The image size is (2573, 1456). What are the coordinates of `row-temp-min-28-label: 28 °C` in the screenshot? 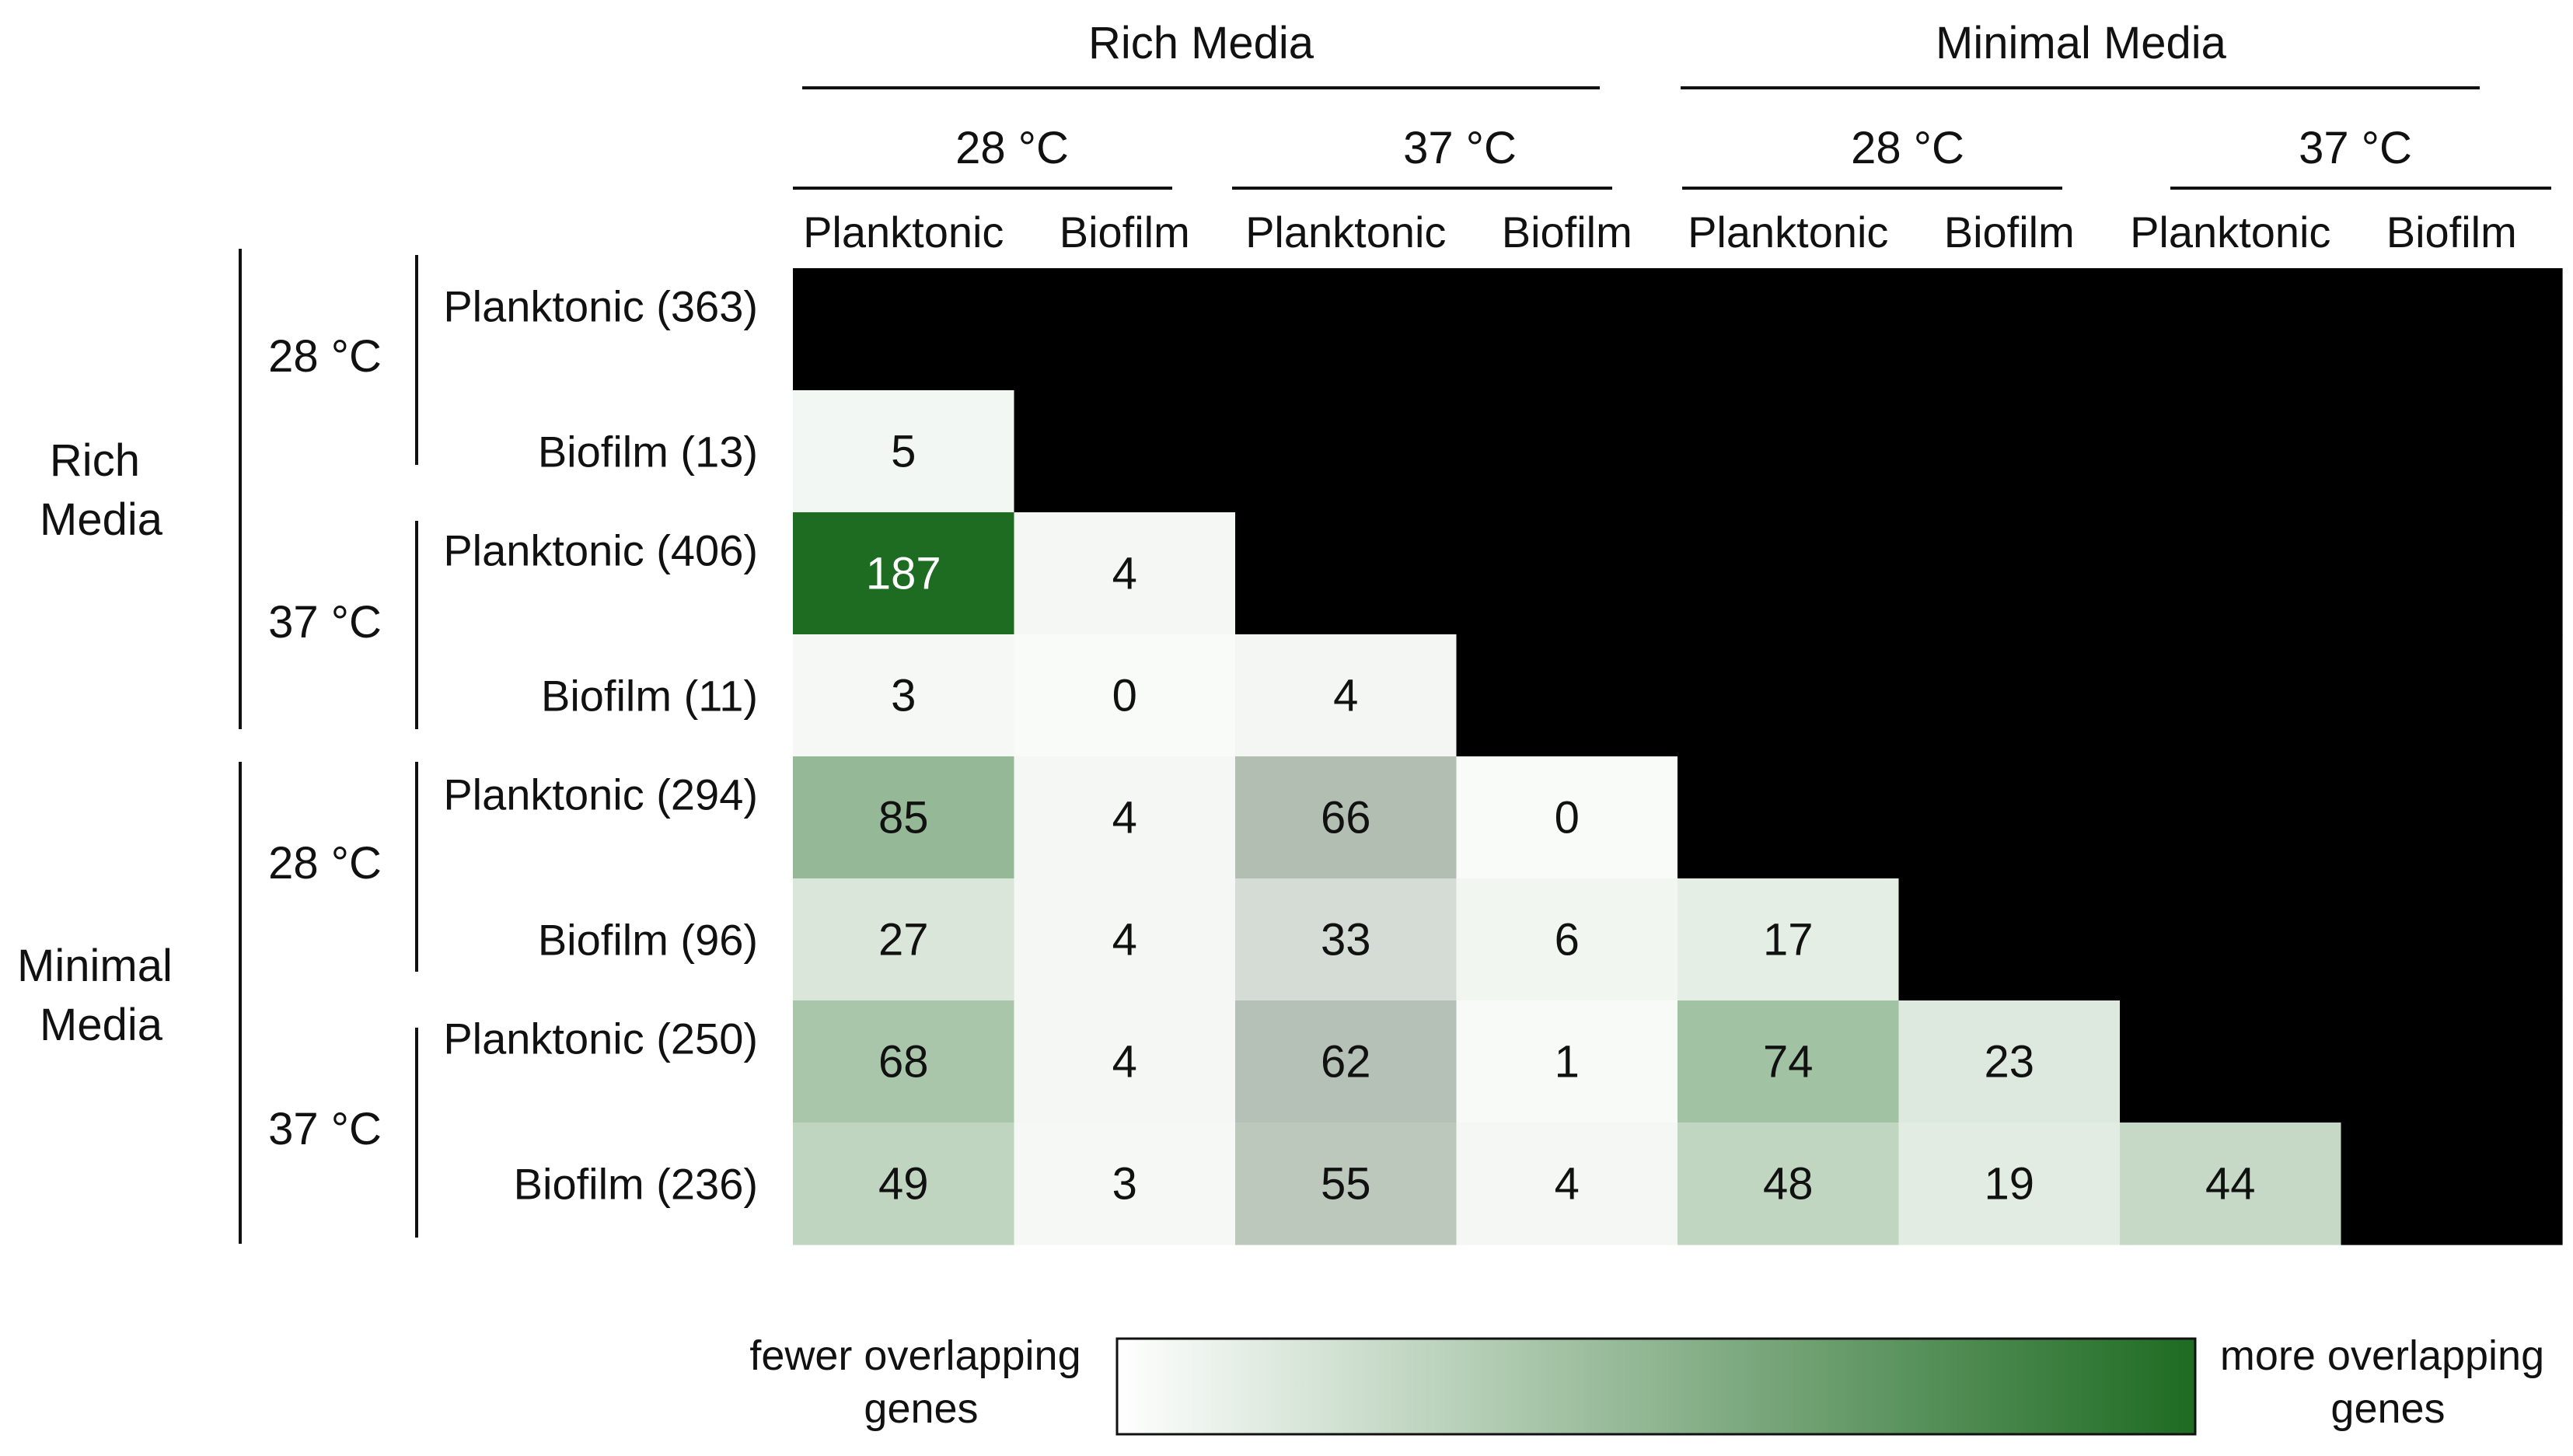 It's located at (325, 863).